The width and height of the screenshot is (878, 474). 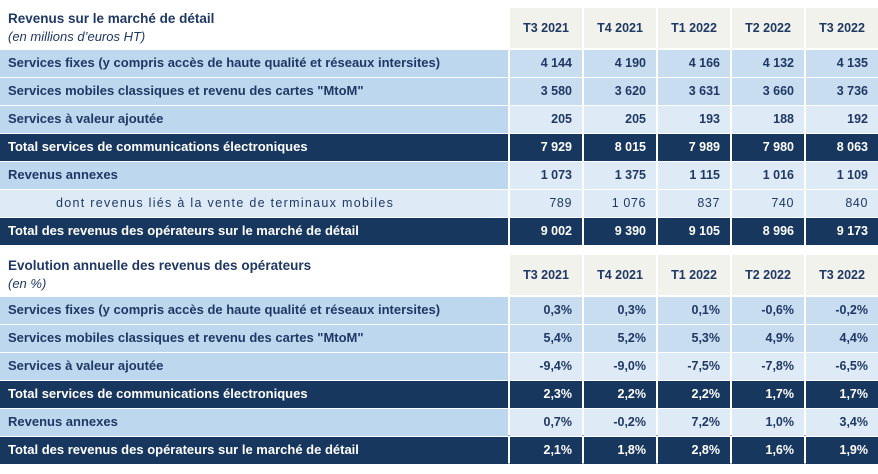 What do you see at coordinates (842, 147) in the screenshot?
I see `value-cell: 8 063` at bounding box center [842, 147].